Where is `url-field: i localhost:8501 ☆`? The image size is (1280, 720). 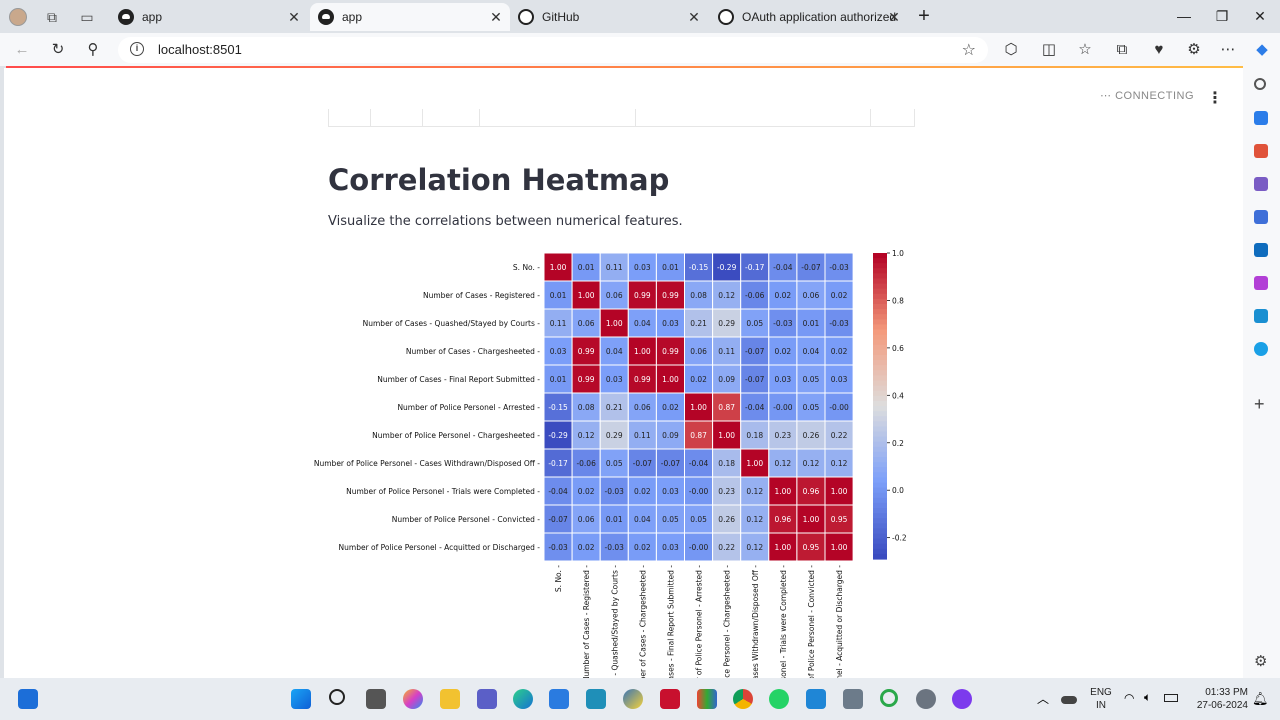
url-field: i localhost:8501 ☆ is located at coordinates (553, 50).